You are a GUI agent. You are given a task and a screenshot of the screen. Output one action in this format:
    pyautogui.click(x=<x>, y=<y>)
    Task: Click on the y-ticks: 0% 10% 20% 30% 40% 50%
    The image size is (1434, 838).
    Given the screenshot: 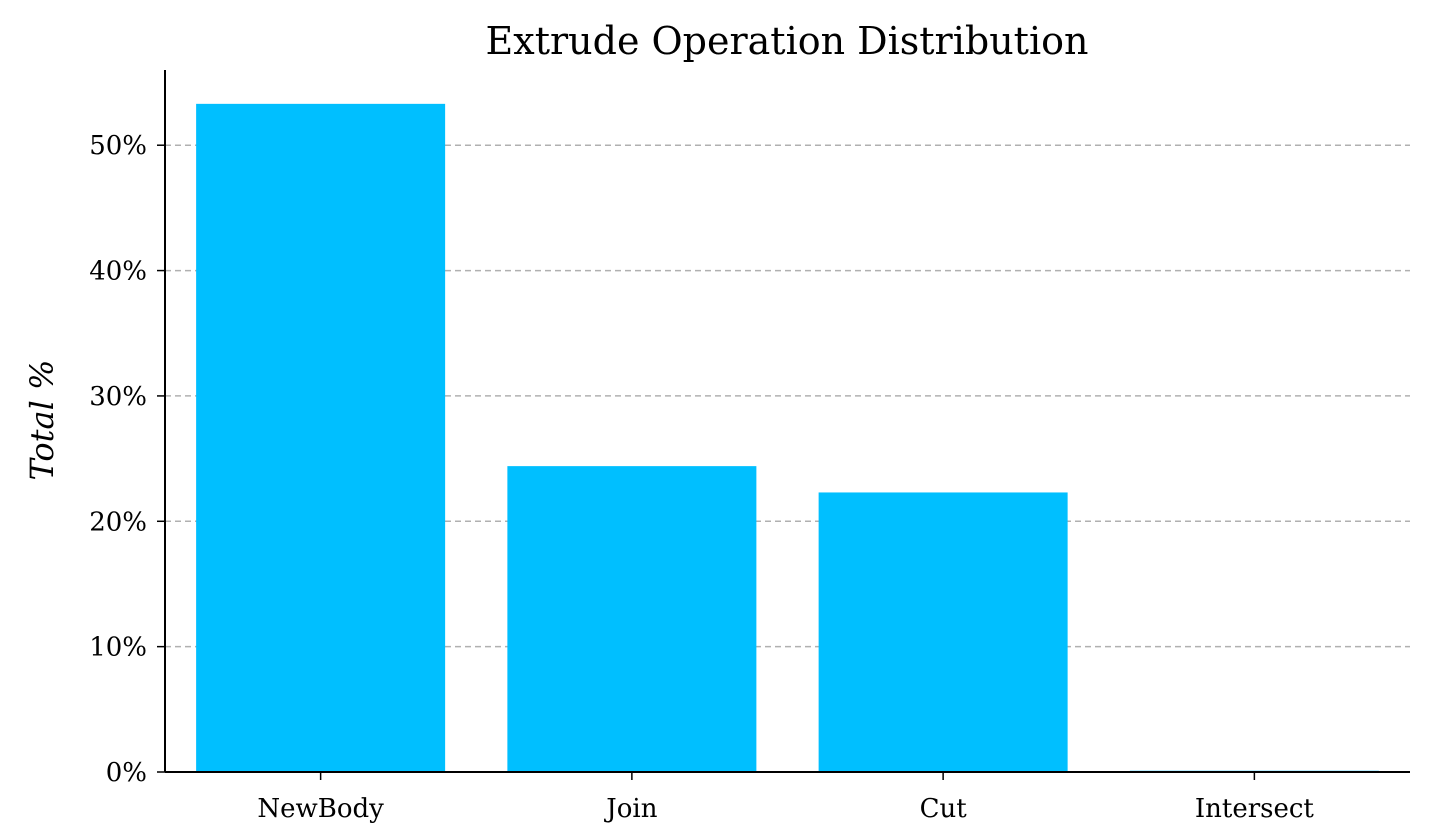 What is the action you would take?
    pyautogui.click(x=127, y=459)
    